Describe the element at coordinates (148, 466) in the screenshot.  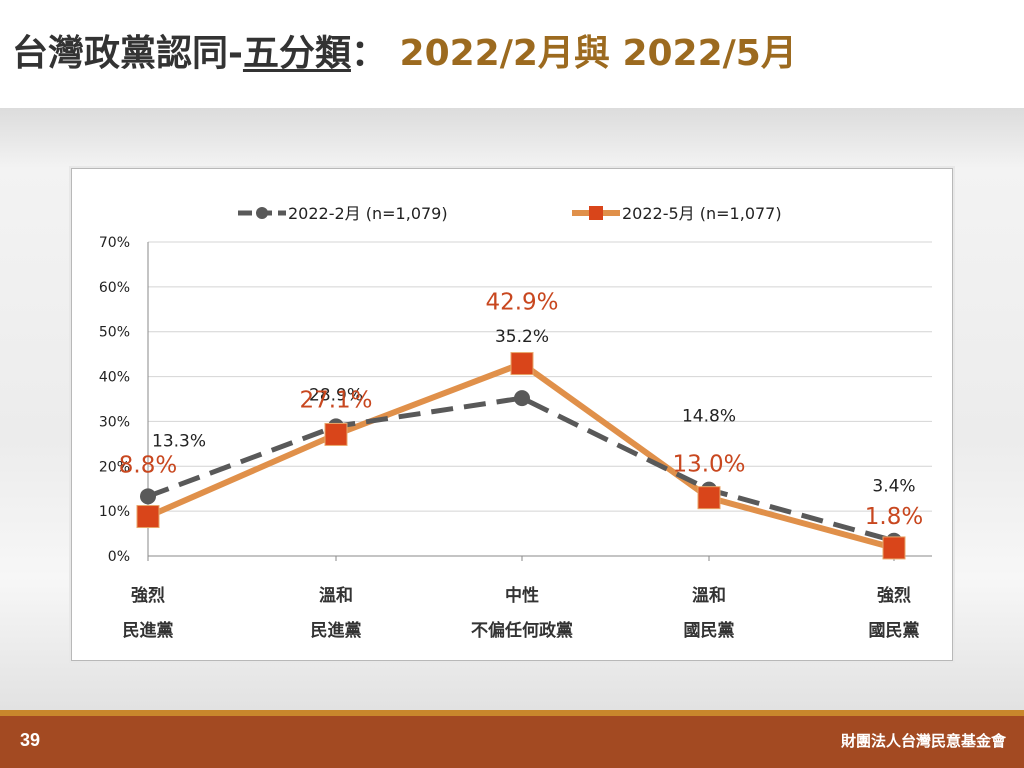
I see `data-label-2022-may: 8.8%` at that location.